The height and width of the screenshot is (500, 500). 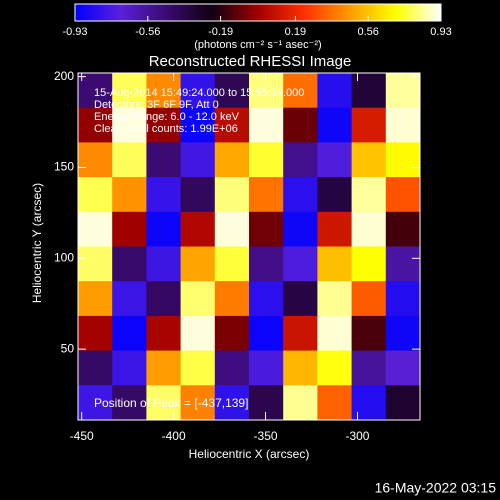 I want to click on y-tick-label: 200, so click(x=64, y=76).